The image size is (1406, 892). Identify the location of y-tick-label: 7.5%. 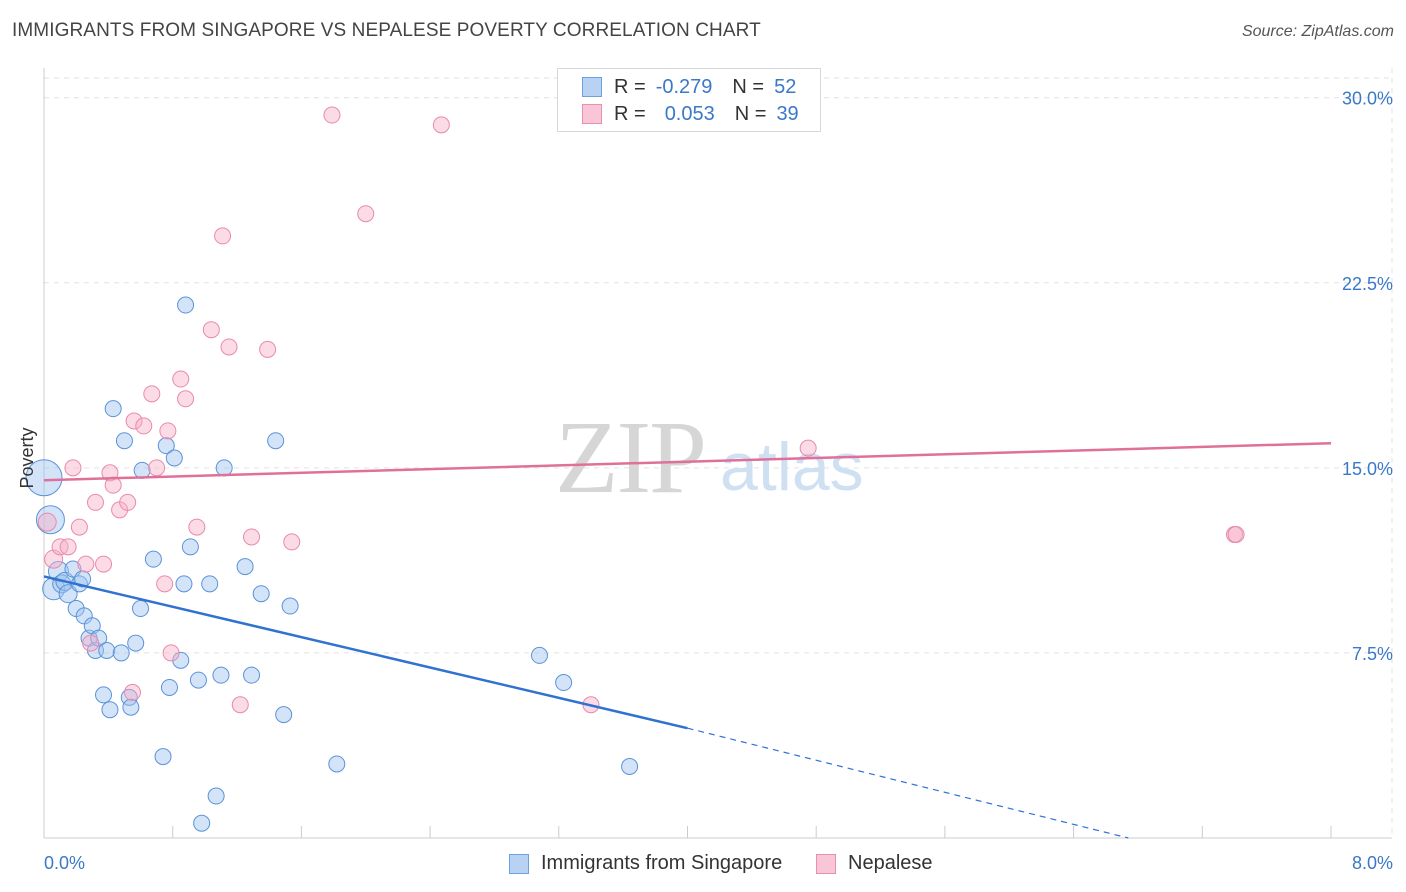
(1372, 654).